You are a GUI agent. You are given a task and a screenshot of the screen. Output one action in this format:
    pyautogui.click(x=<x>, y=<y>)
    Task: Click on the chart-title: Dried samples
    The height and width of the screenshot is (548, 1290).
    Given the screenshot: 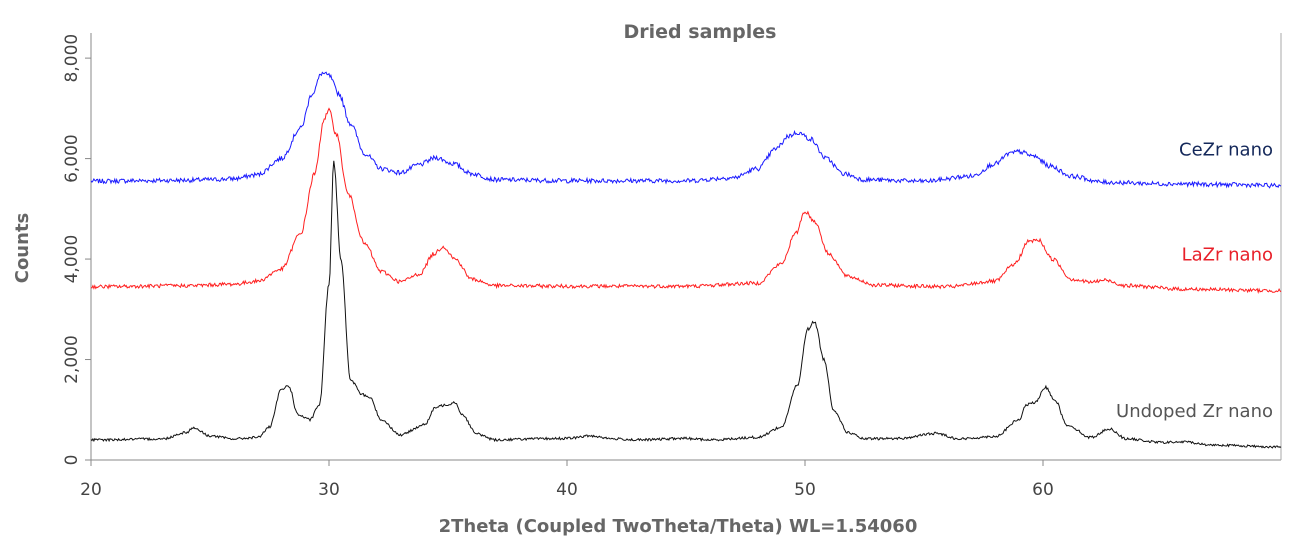 What is the action you would take?
    pyautogui.click(x=700, y=32)
    